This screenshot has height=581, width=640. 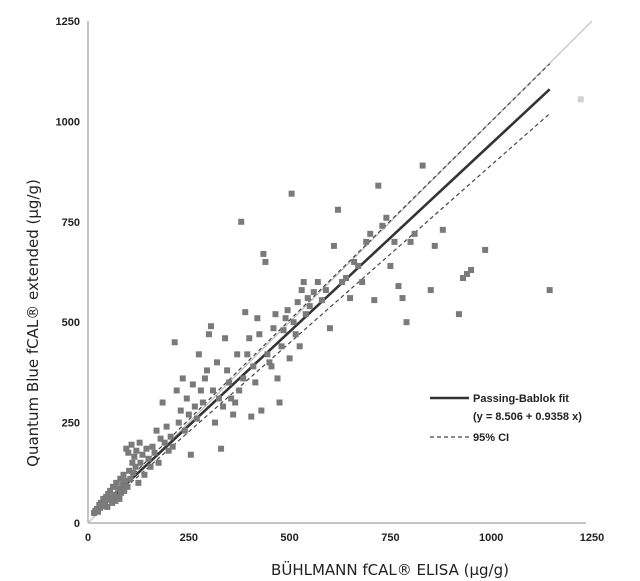 What do you see at coordinates (580, 99) in the screenshot?
I see `outlier-point` at bounding box center [580, 99].